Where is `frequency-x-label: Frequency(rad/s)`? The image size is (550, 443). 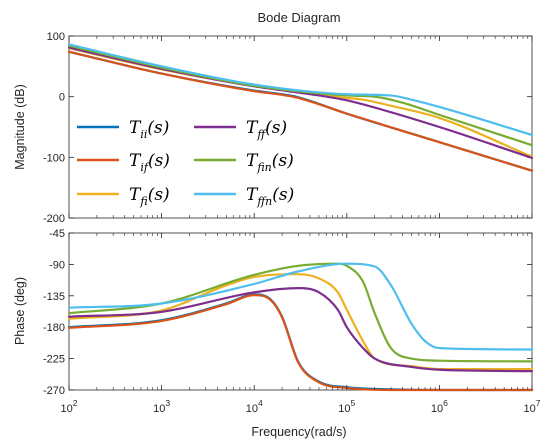 frequency-x-label: Frequency(rad/s) is located at coordinates (298, 432).